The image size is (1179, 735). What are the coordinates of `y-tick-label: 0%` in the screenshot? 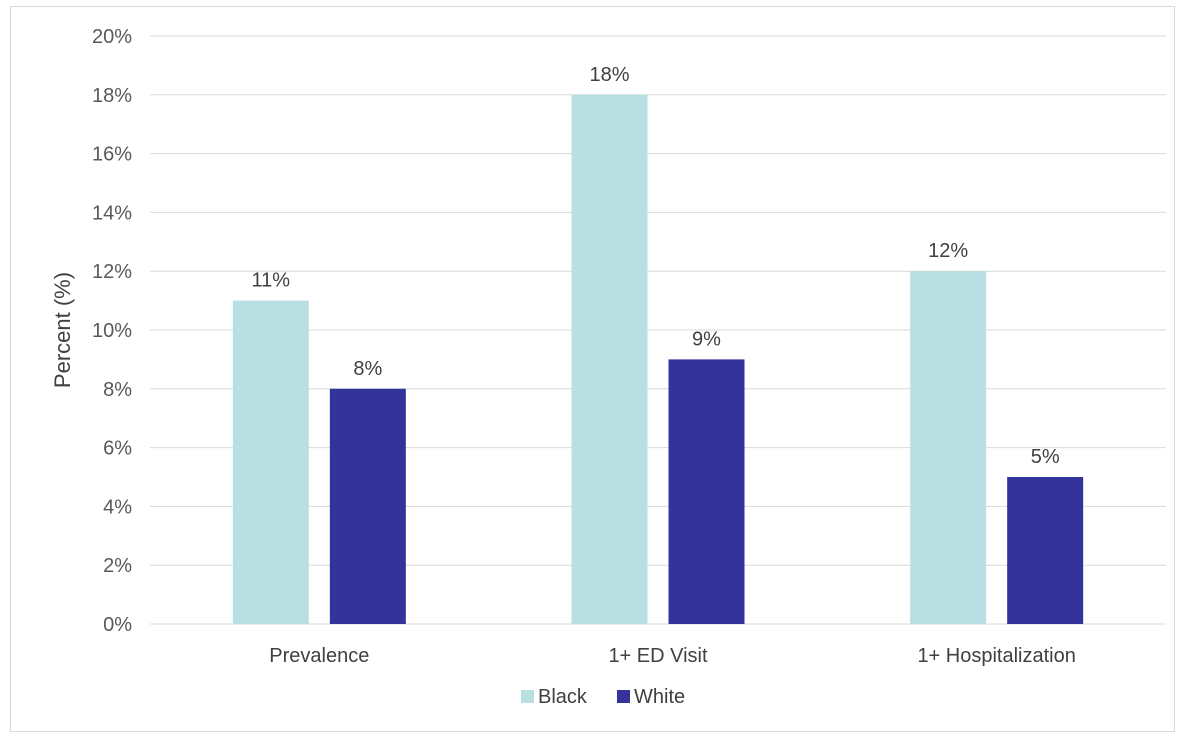 It's located at (117, 625).